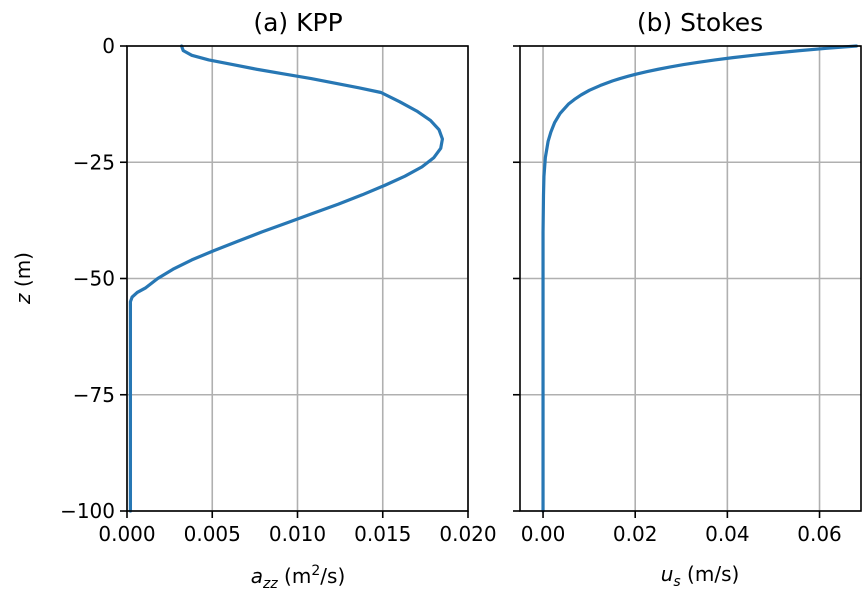 The image size is (862, 589). I want to click on kpp-xlabel-subscript: zz, so click(270, 582).